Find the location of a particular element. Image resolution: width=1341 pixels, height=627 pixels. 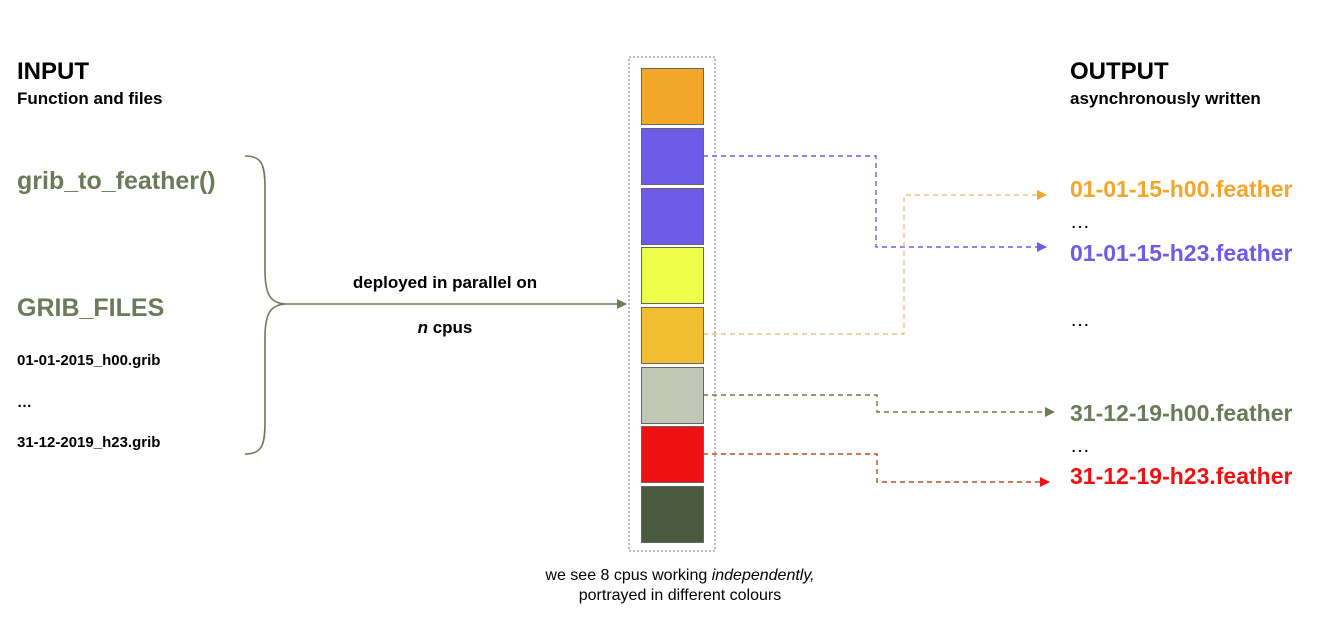

input-file-last: 31-12-2019_h23.grib is located at coordinates (89, 442).